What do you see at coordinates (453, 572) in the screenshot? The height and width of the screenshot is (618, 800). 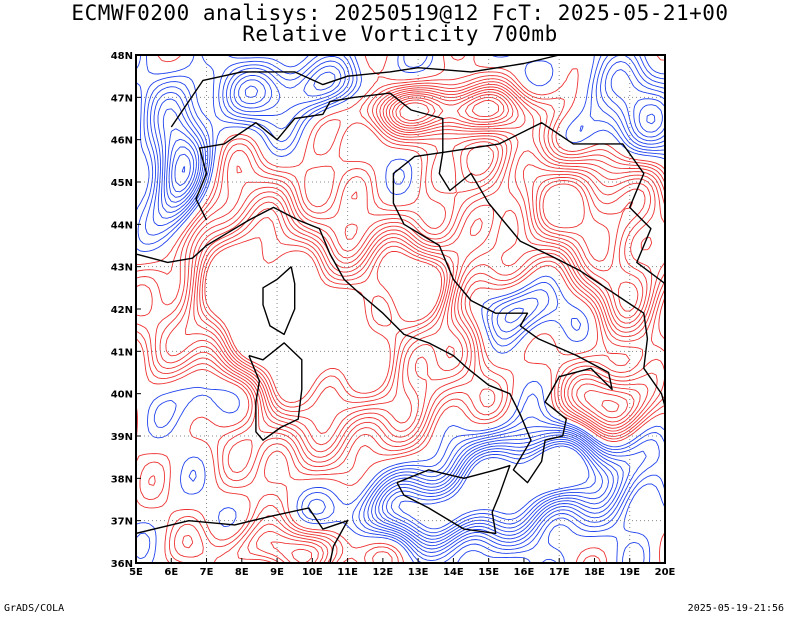 I see `longitude-label: 14E` at bounding box center [453, 572].